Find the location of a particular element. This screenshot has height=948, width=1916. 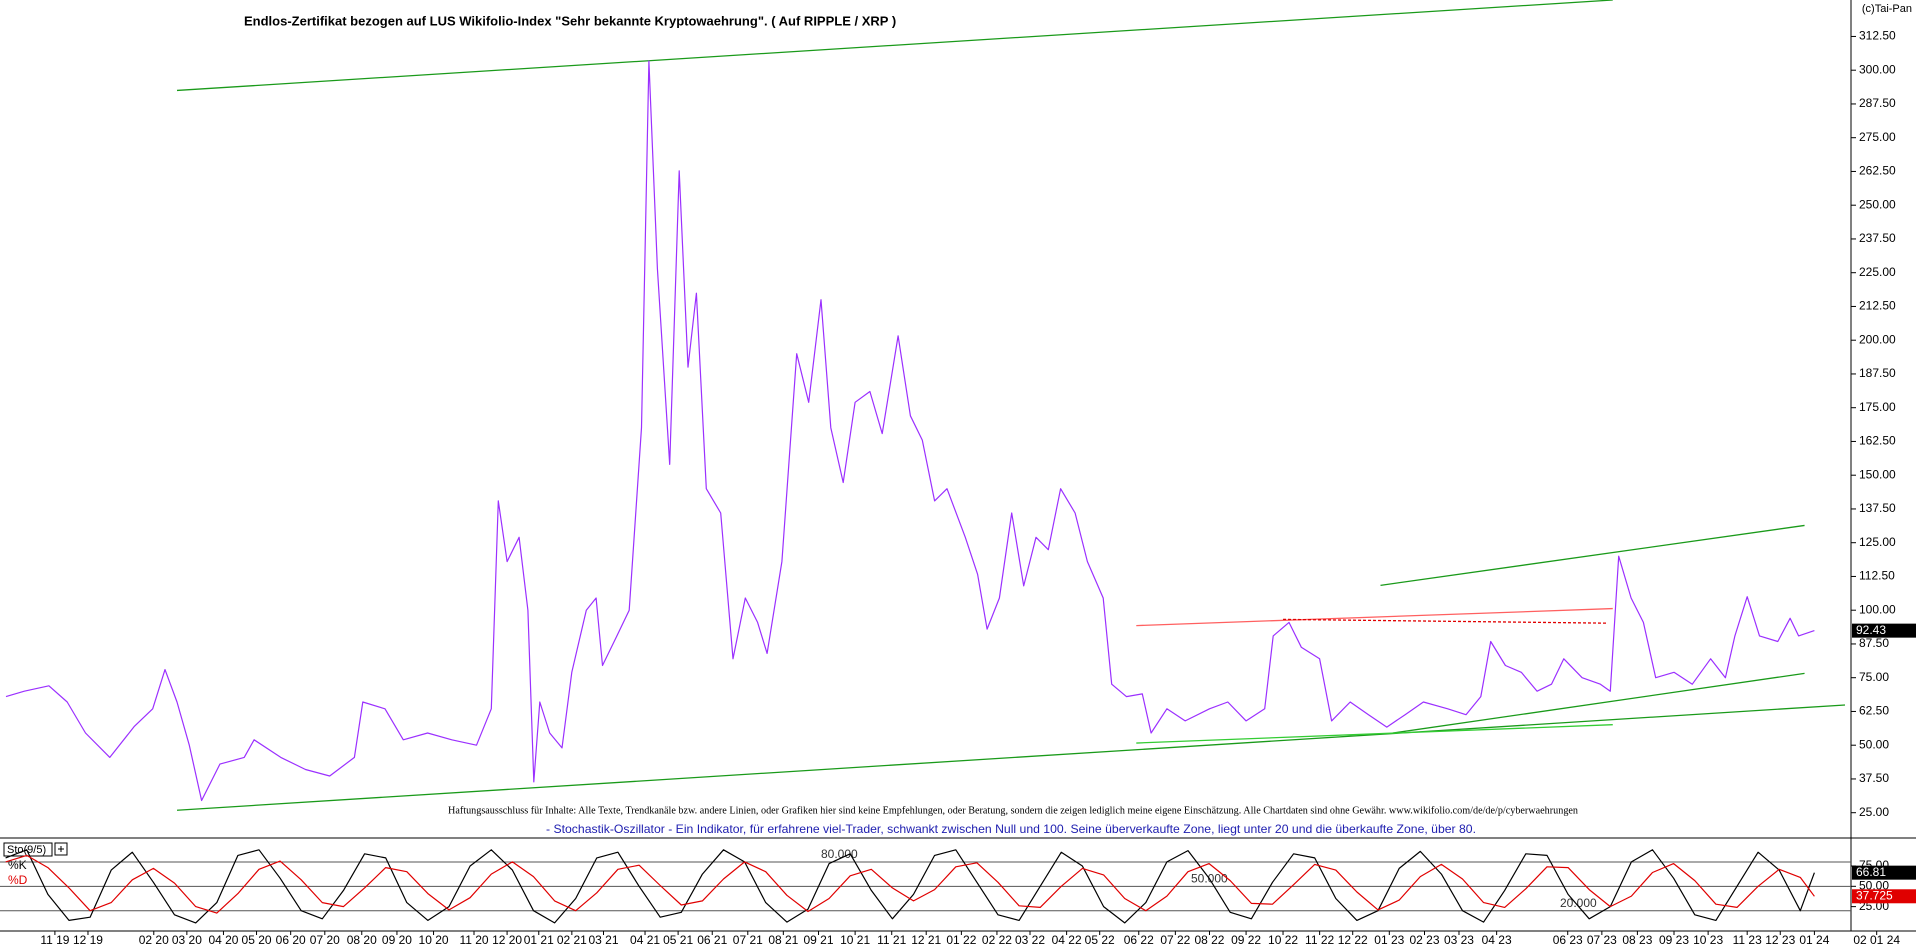

x-tick-label: 02 20 is located at coordinates (154, 940).